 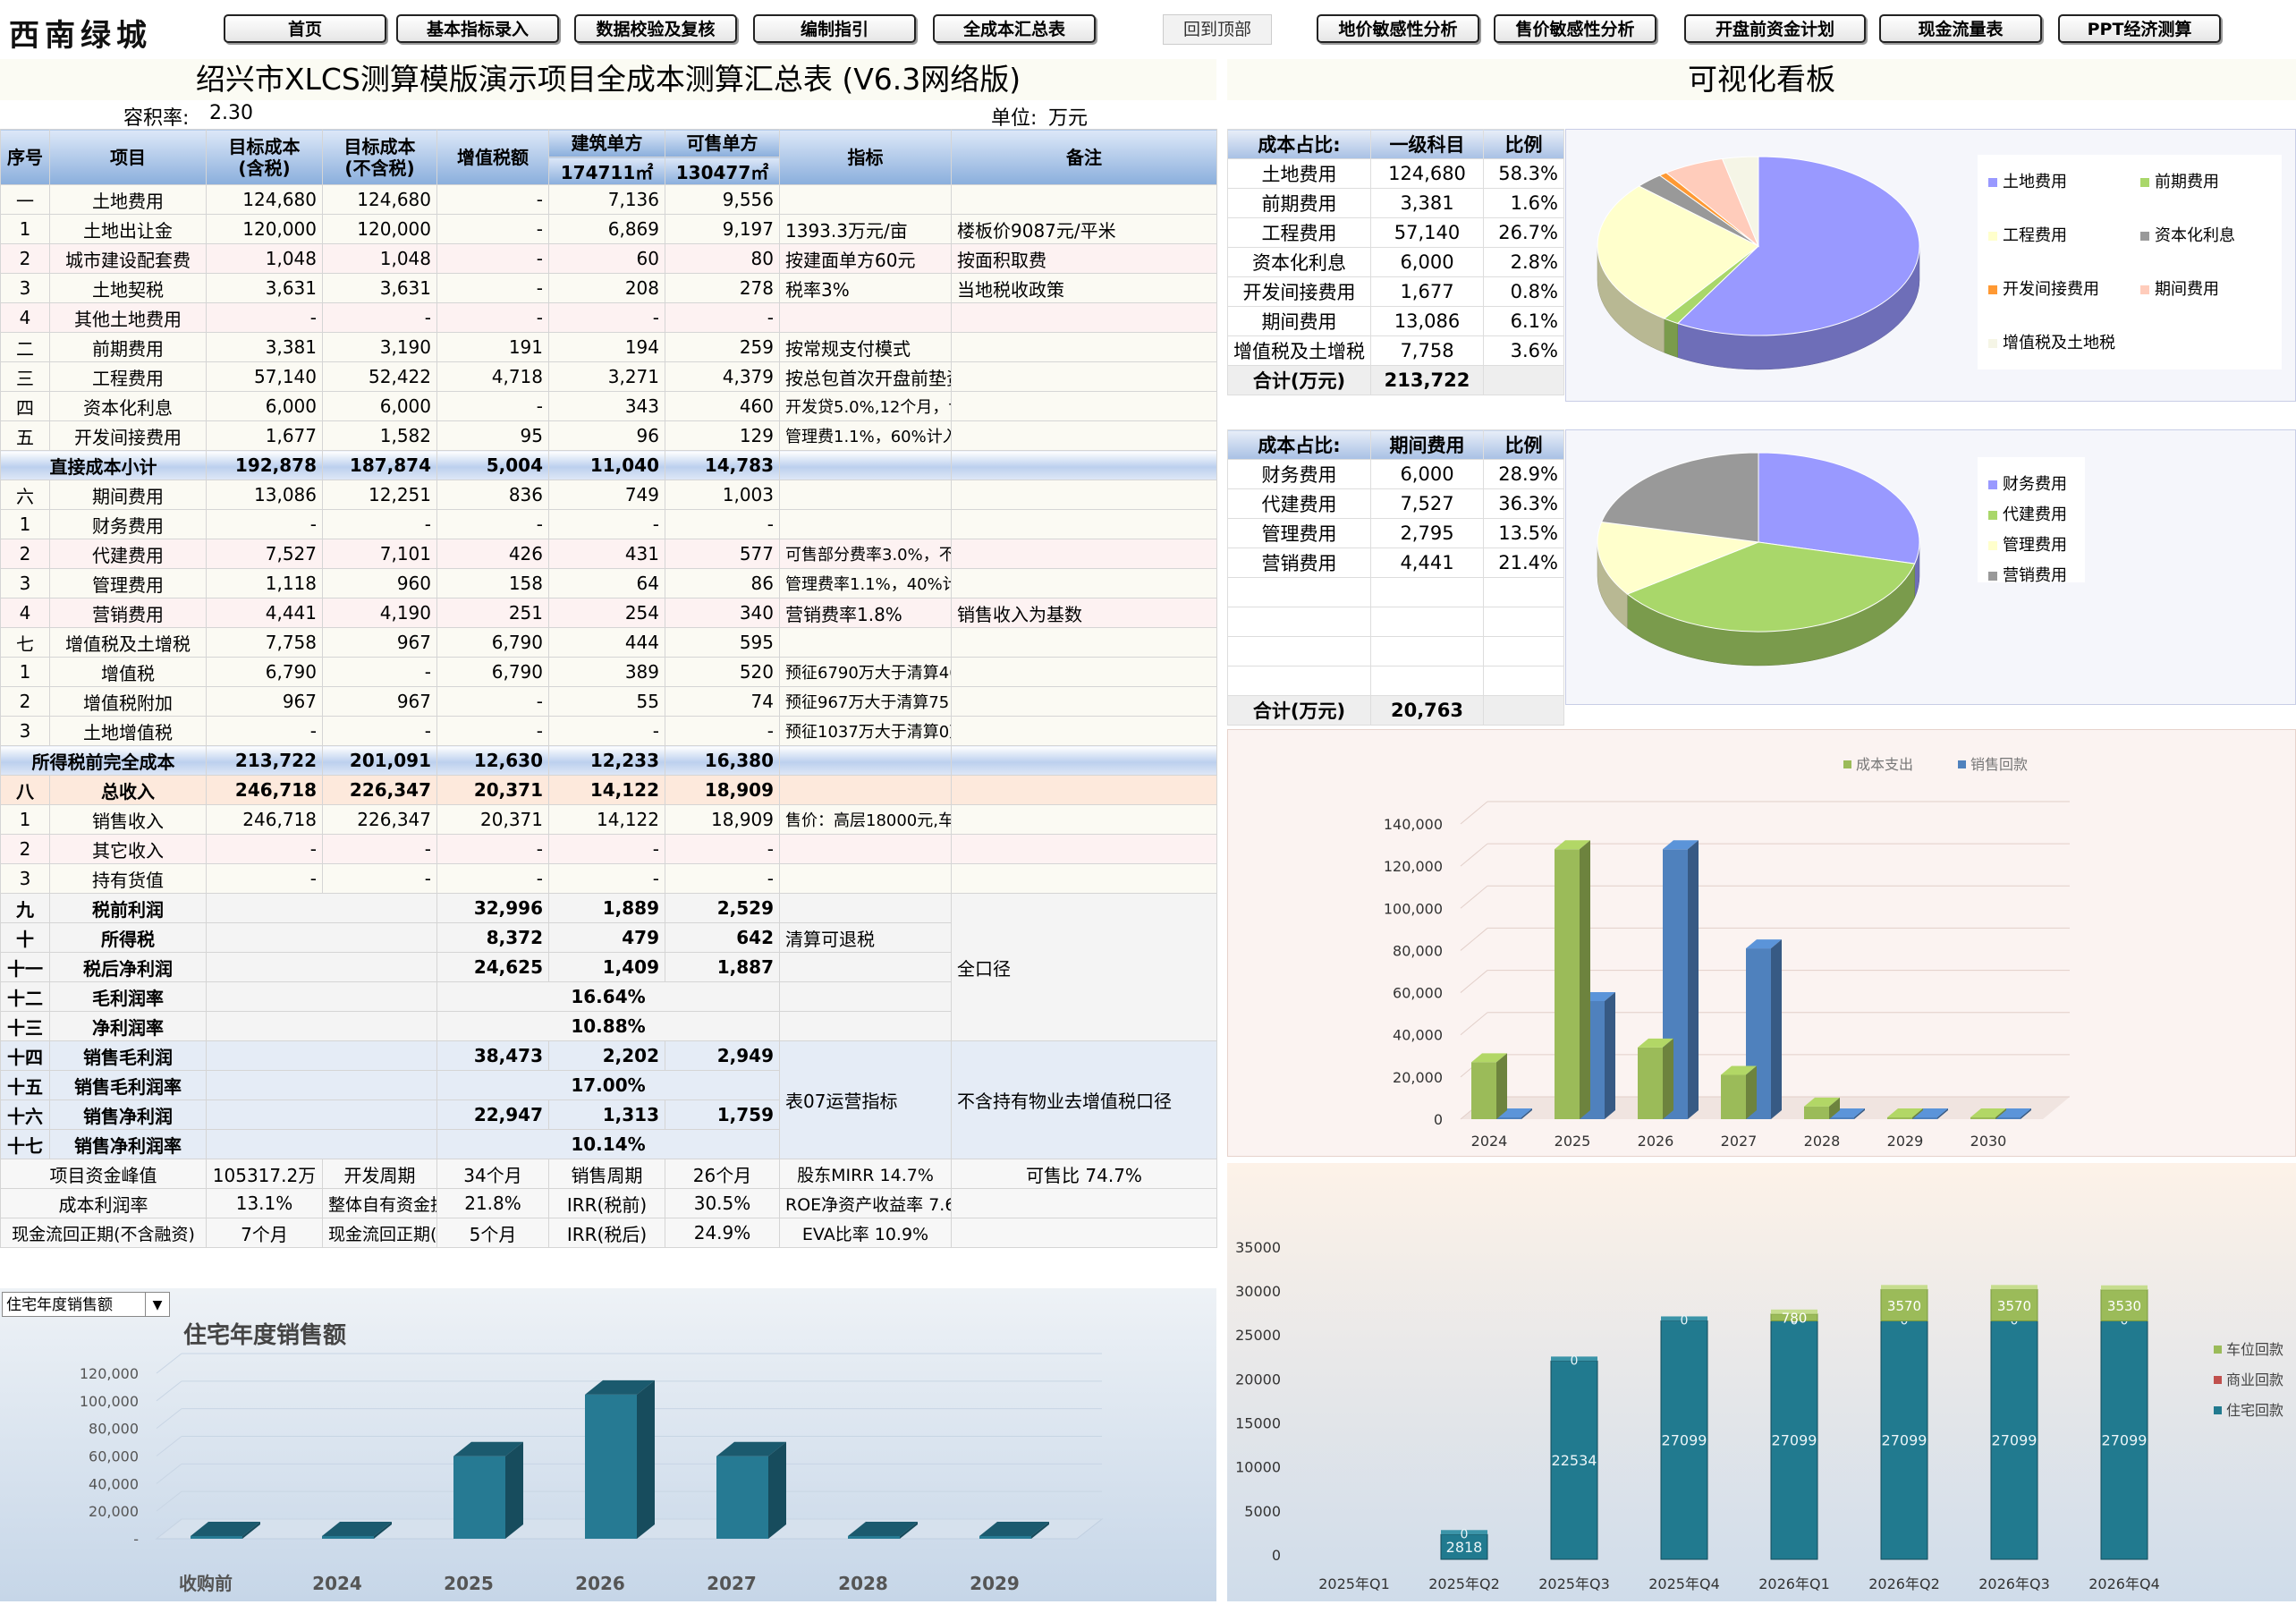 What do you see at coordinates (865, 1203) in the screenshot?
I see `summary-cell: ROE净资产收益率 7.69%` at bounding box center [865, 1203].